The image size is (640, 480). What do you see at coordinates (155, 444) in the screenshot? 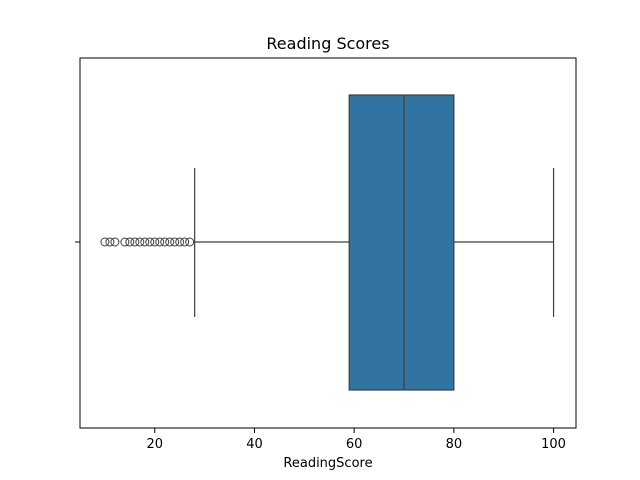
I see `x-tick-label: 20` at bounding box center [155, 444].